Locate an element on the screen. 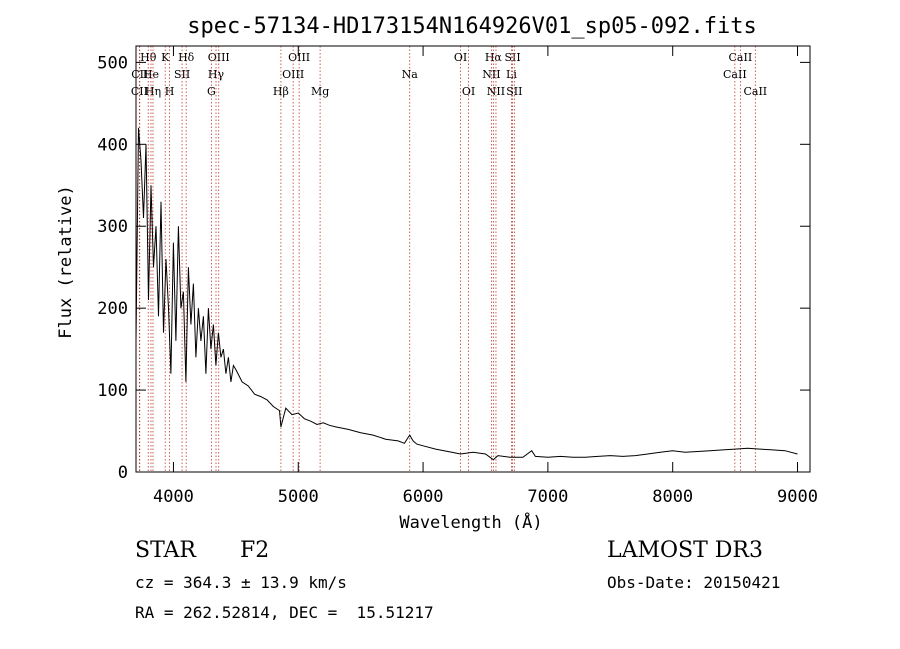  y-axis-label: Flux (relative) is located at coordinates (66, 262).